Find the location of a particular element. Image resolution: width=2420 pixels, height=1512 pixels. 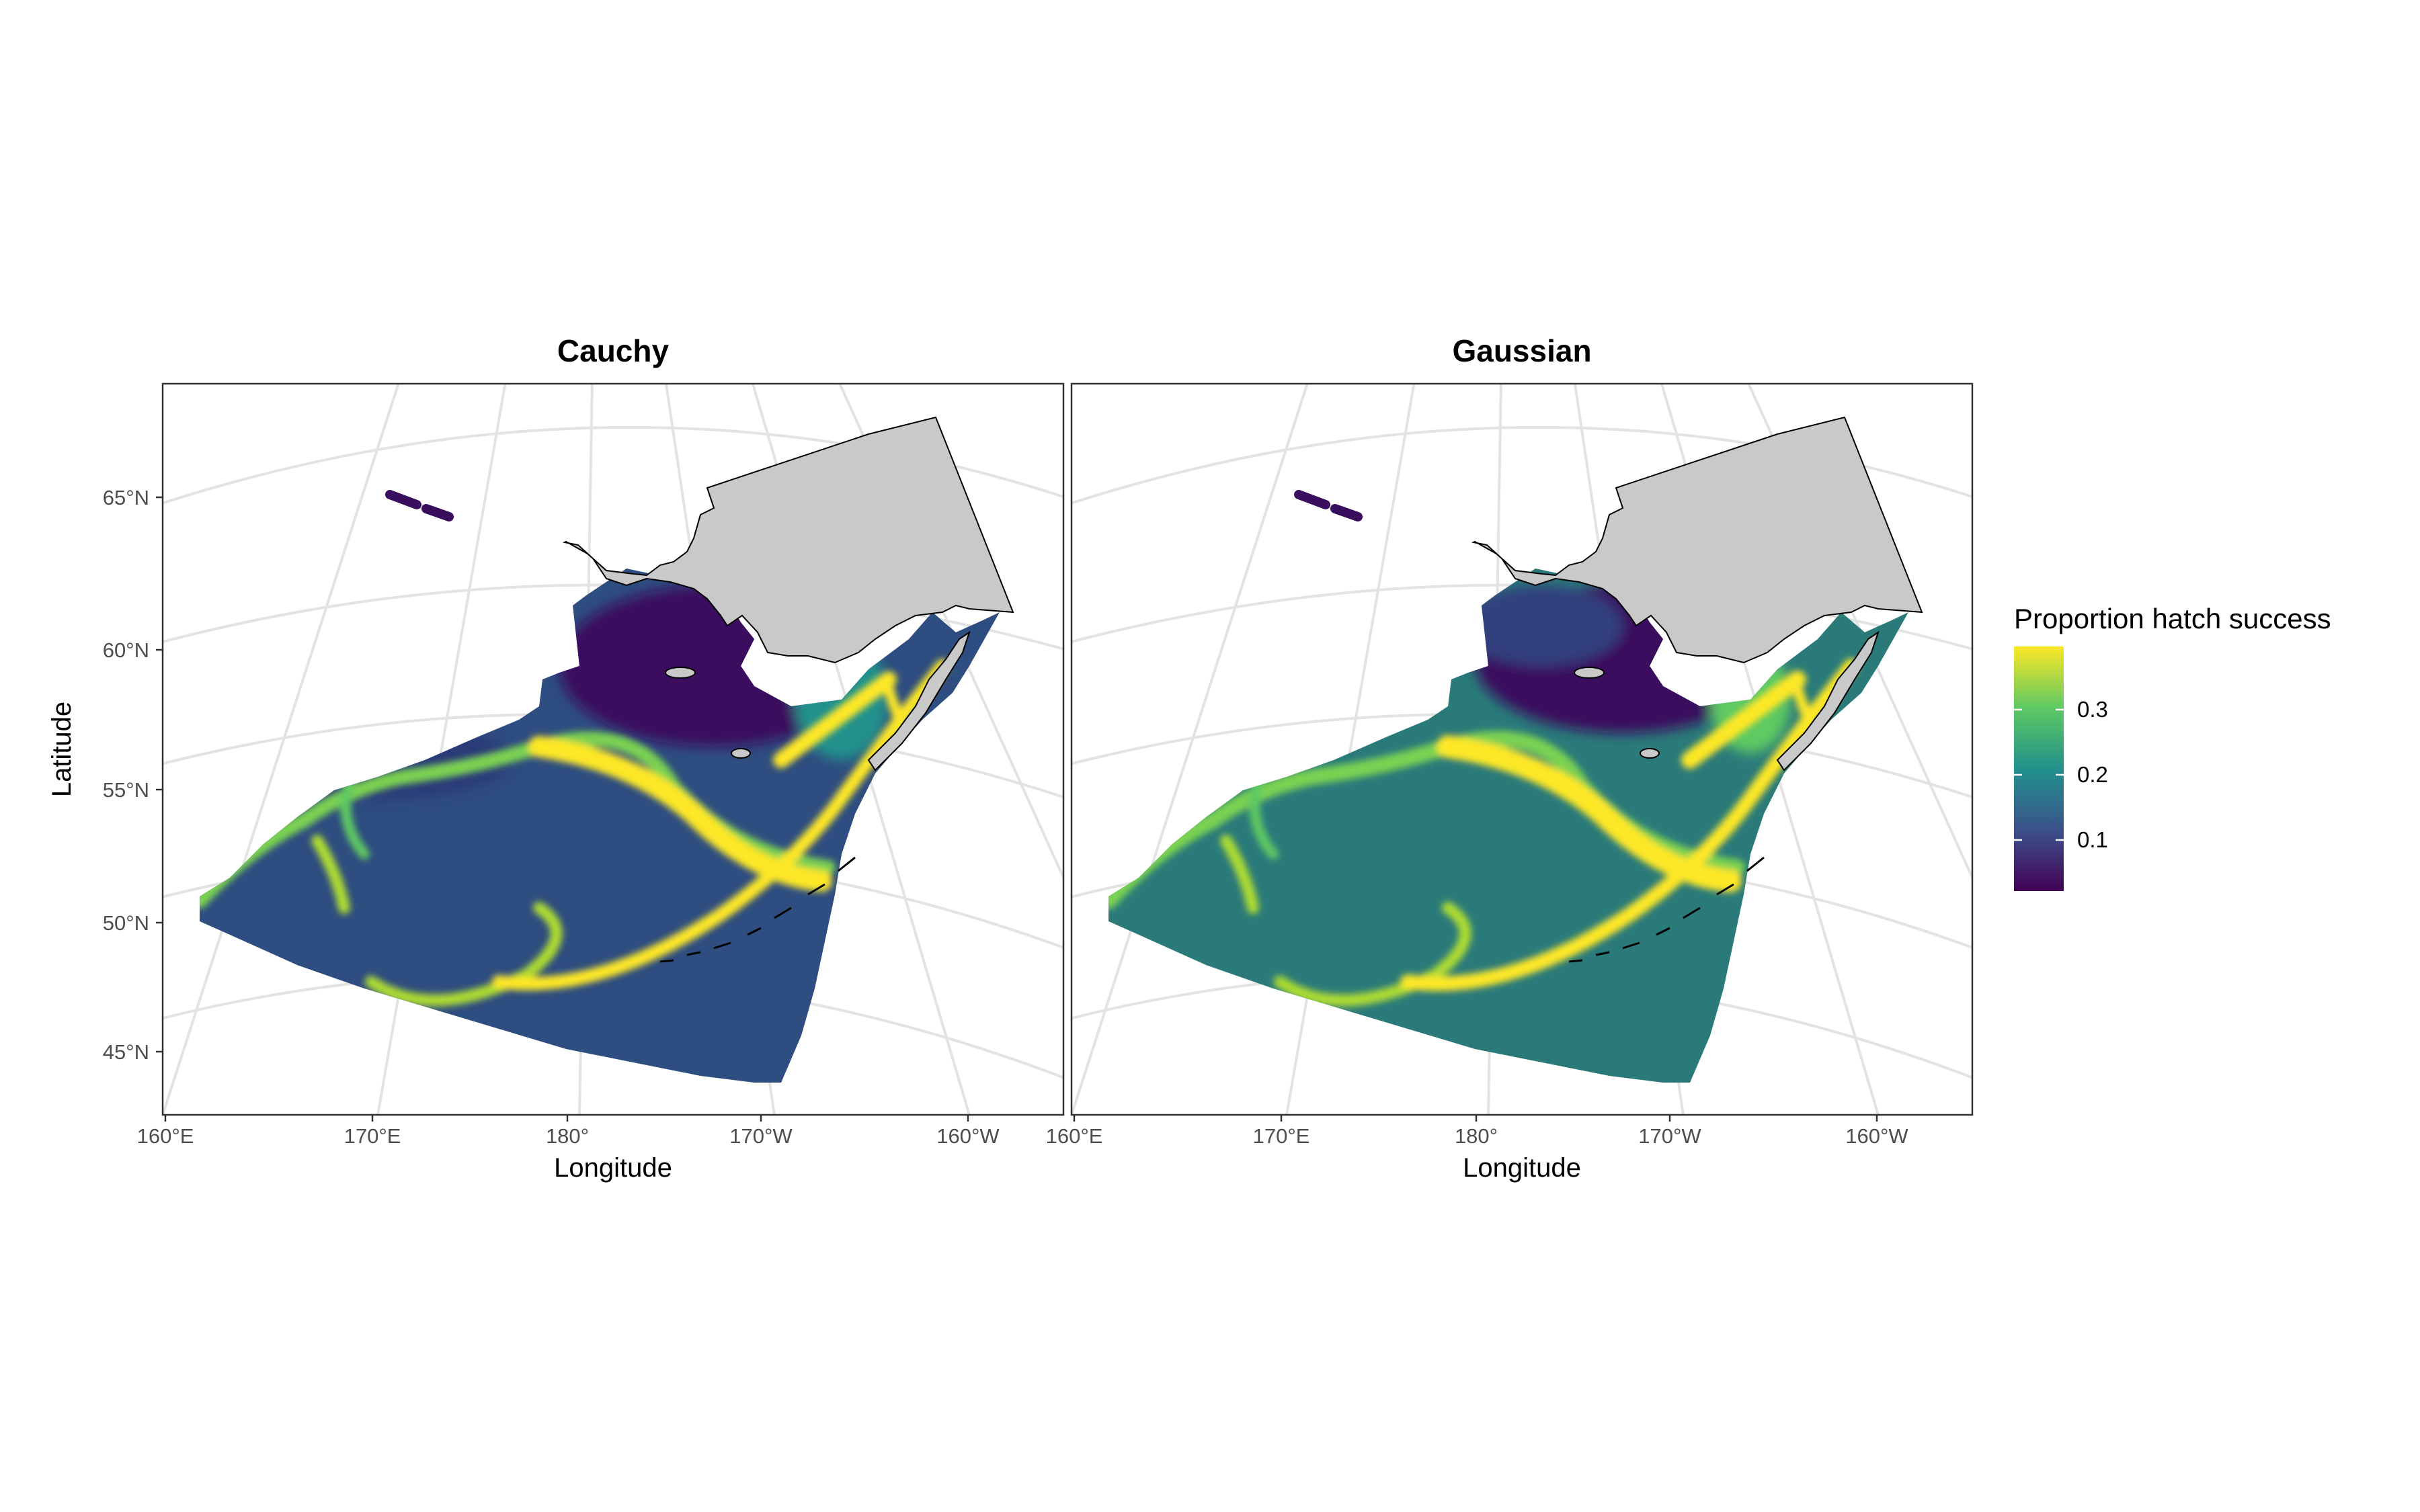

colorbar is located at coordinates (2039, 769).